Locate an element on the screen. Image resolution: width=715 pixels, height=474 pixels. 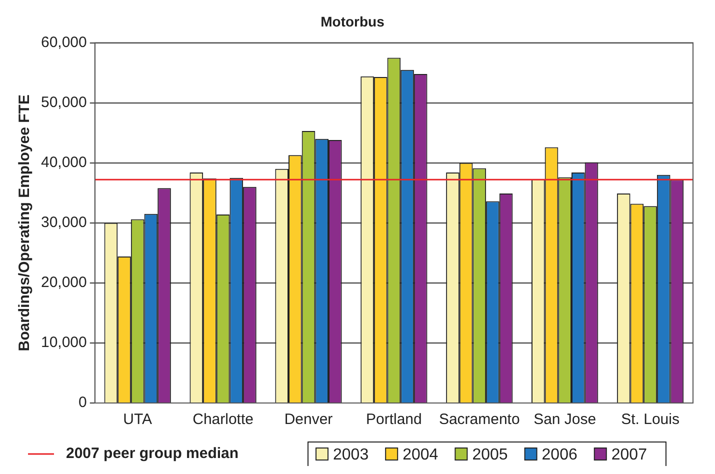
x-tick-label: UTA is located at coordinates (137, 419).